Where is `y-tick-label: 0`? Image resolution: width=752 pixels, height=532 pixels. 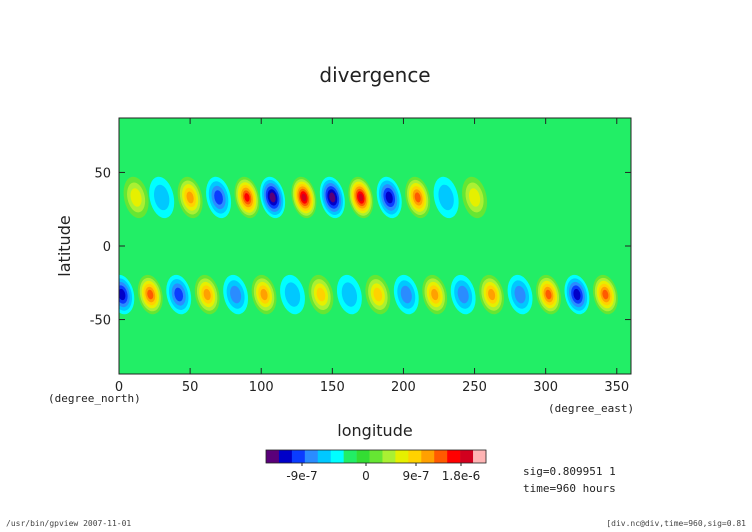 y-tick-label: 0 is located at coordinates (107, 247).